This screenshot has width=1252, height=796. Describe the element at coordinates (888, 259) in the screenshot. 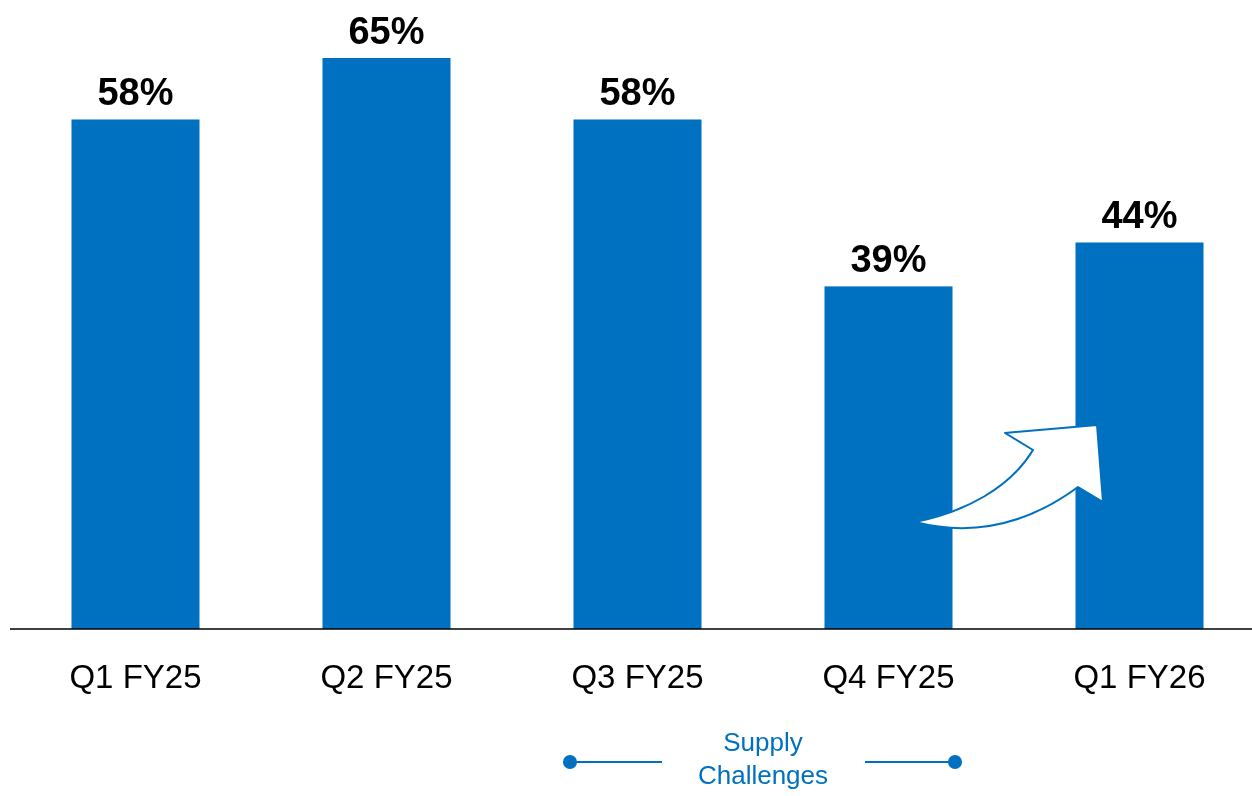

I see `data-label: 39%` at that location.